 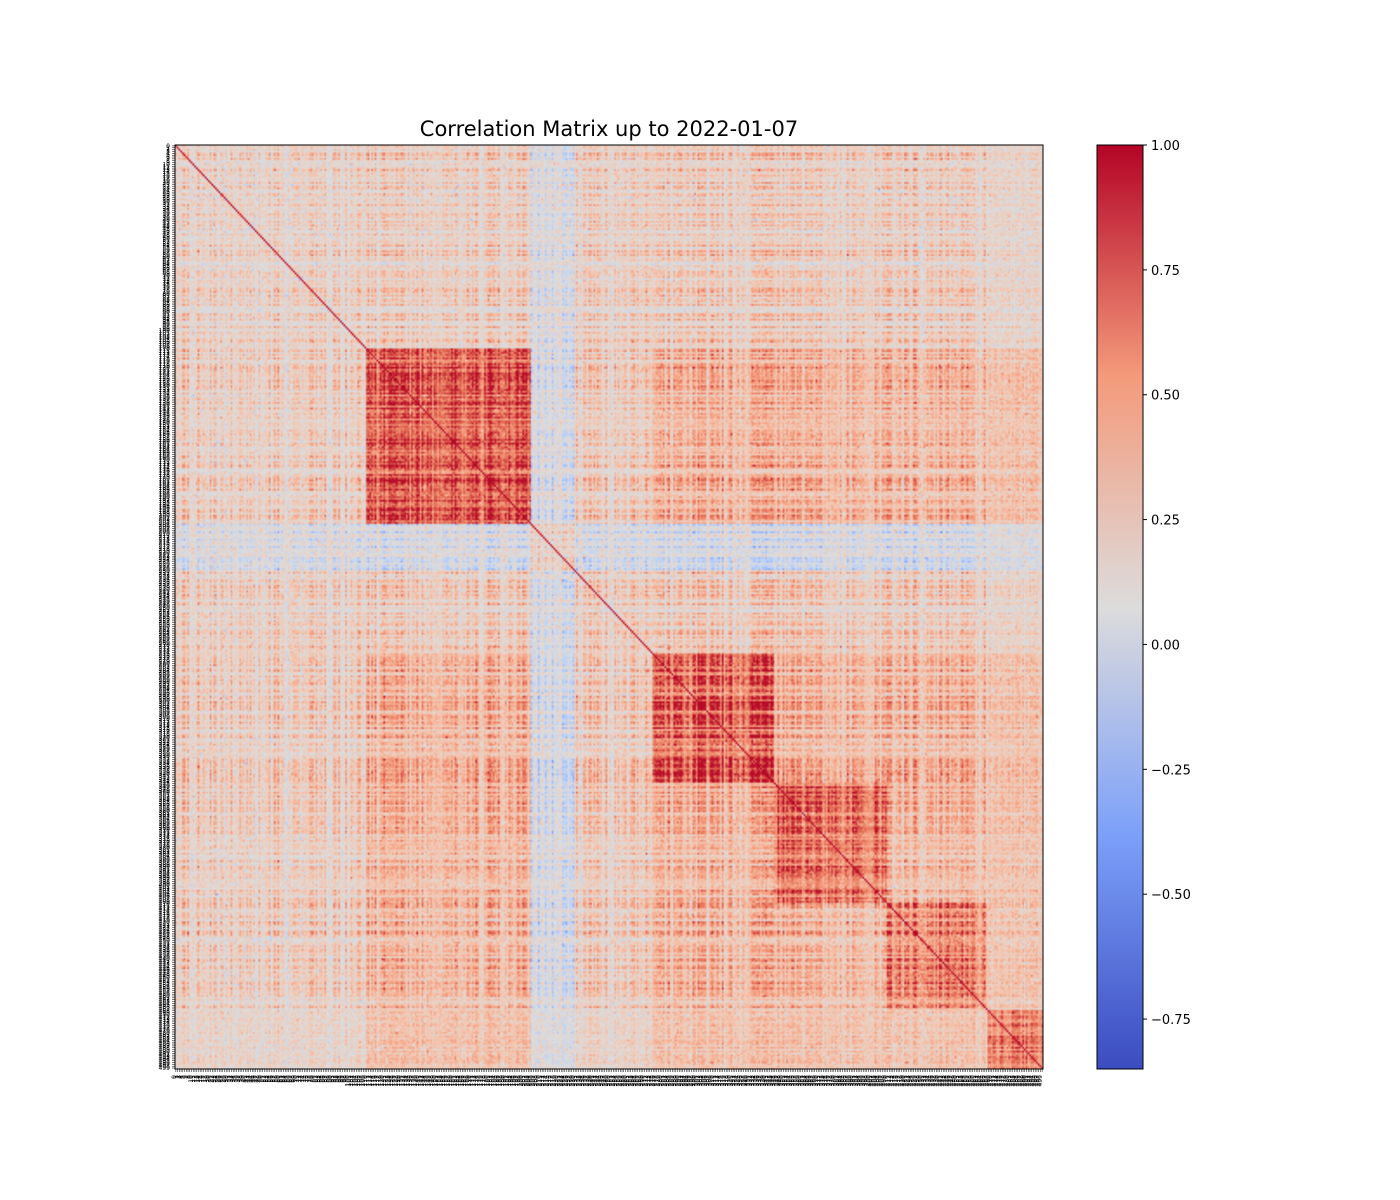 What do you see at coordinates (304, 1079) in the screenshot?
I see `col-tick-label: 75` at bounding box center [304, 1079].